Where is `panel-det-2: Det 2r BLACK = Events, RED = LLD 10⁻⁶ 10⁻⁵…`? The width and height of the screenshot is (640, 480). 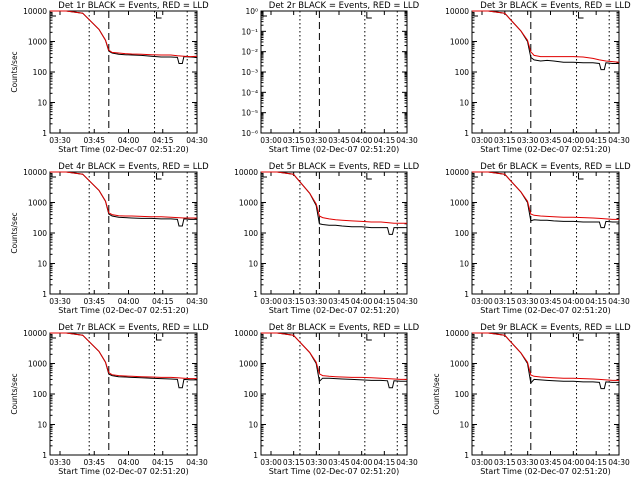 panel-det-2: Det 2r BLACK = Events, RED = LLD 10⁻⁶ 10⁻⁵… is located at coordinates (330, 77).